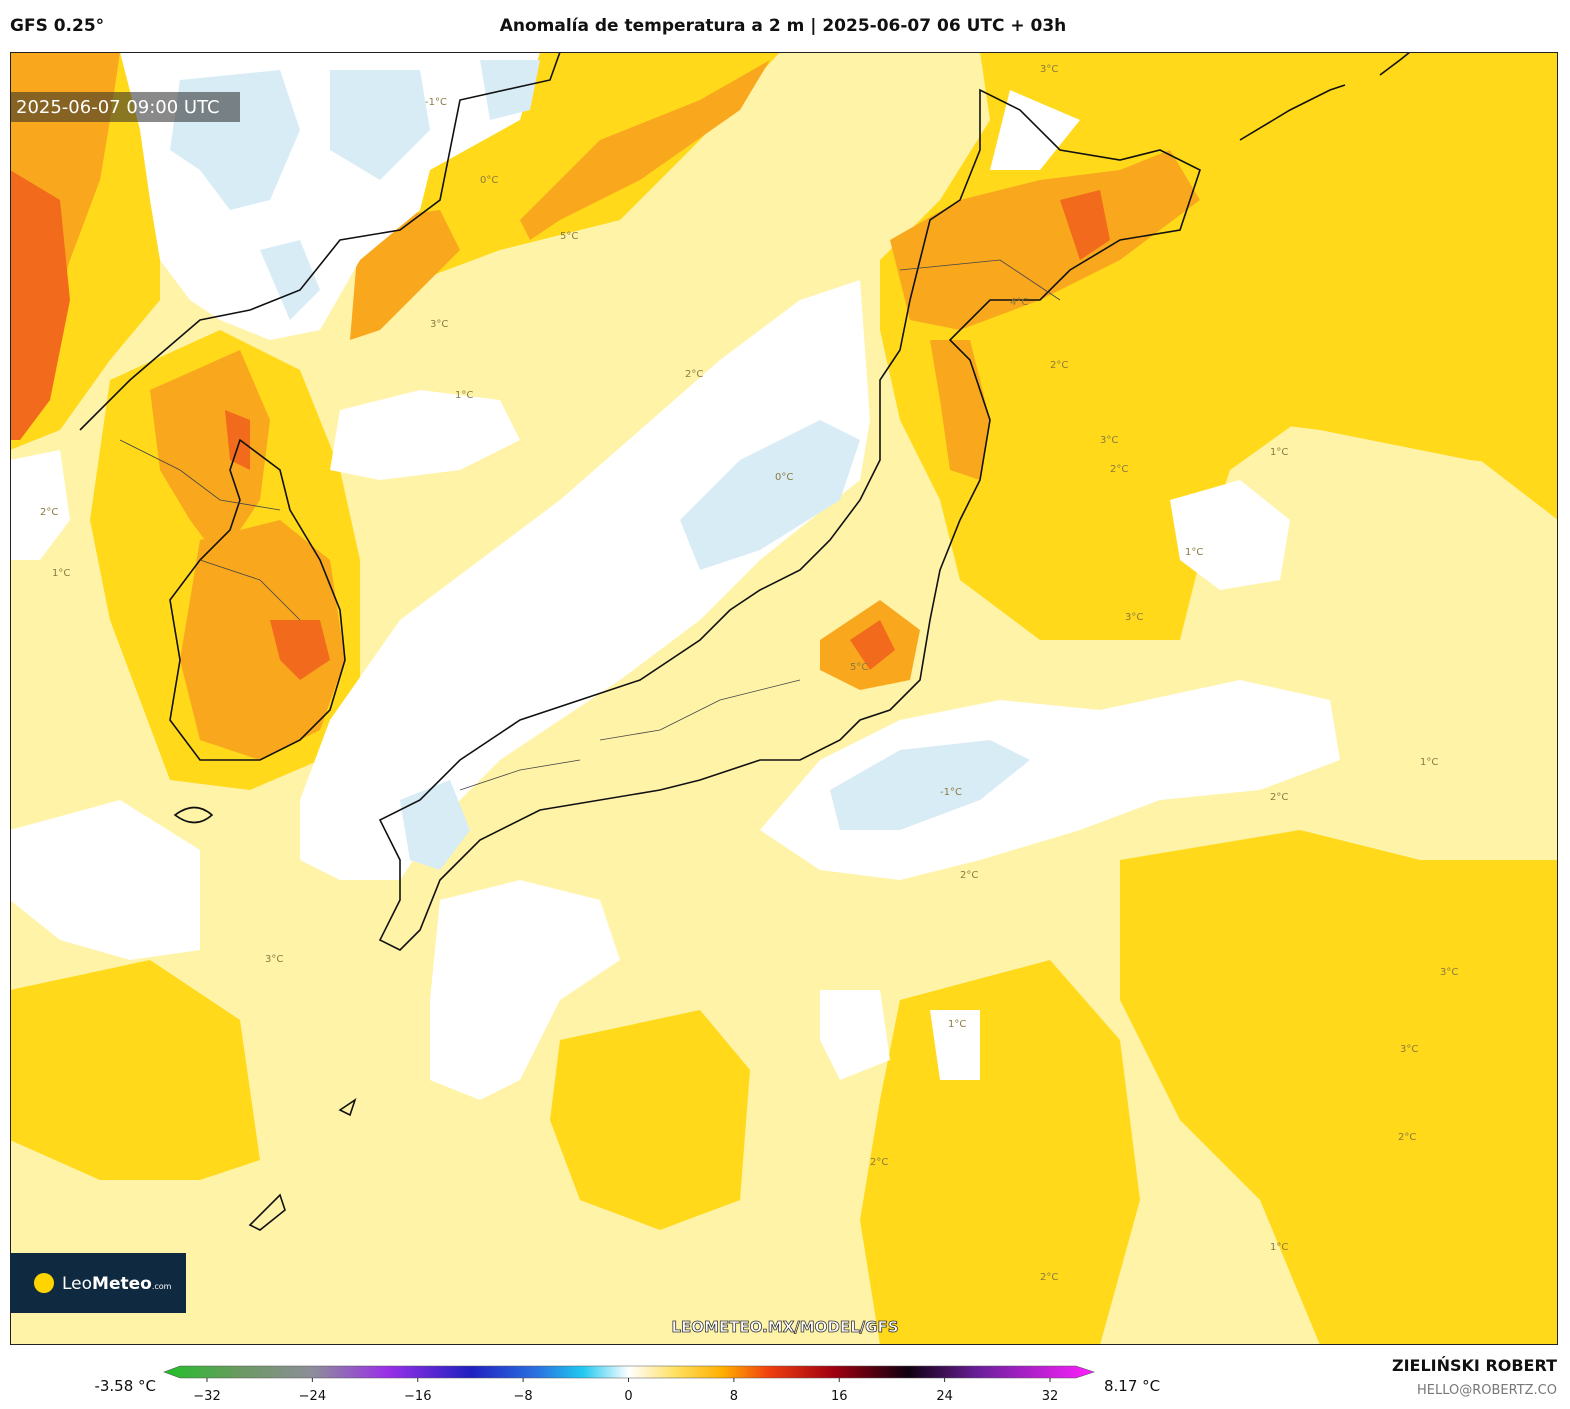 The width and height of the screenshot is (1570, 1409). I want to click on colorbar-tick-label: −16, so click(417, 1396).